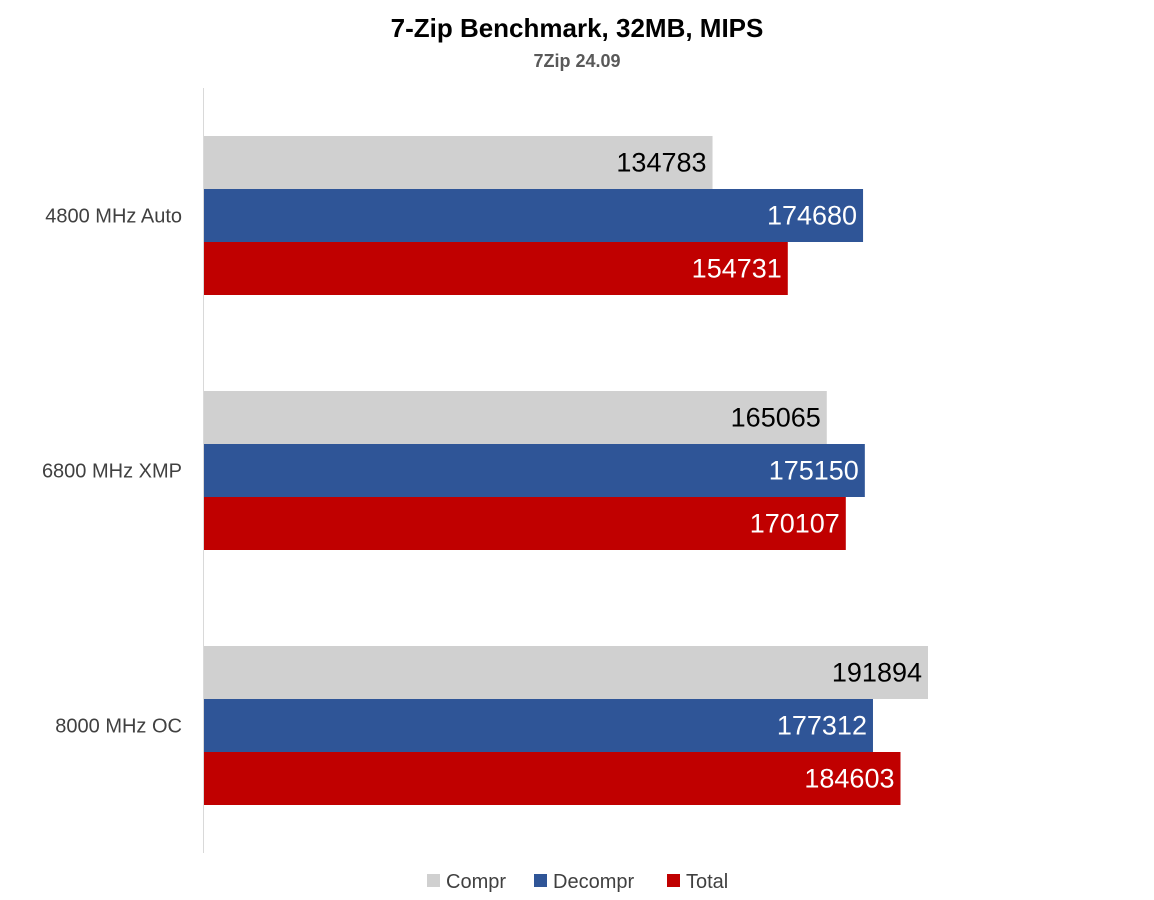 The width and height of the screenshot is (1154, 900). I want to click on legend-label-decompr: Decompr, so click(593, 882).